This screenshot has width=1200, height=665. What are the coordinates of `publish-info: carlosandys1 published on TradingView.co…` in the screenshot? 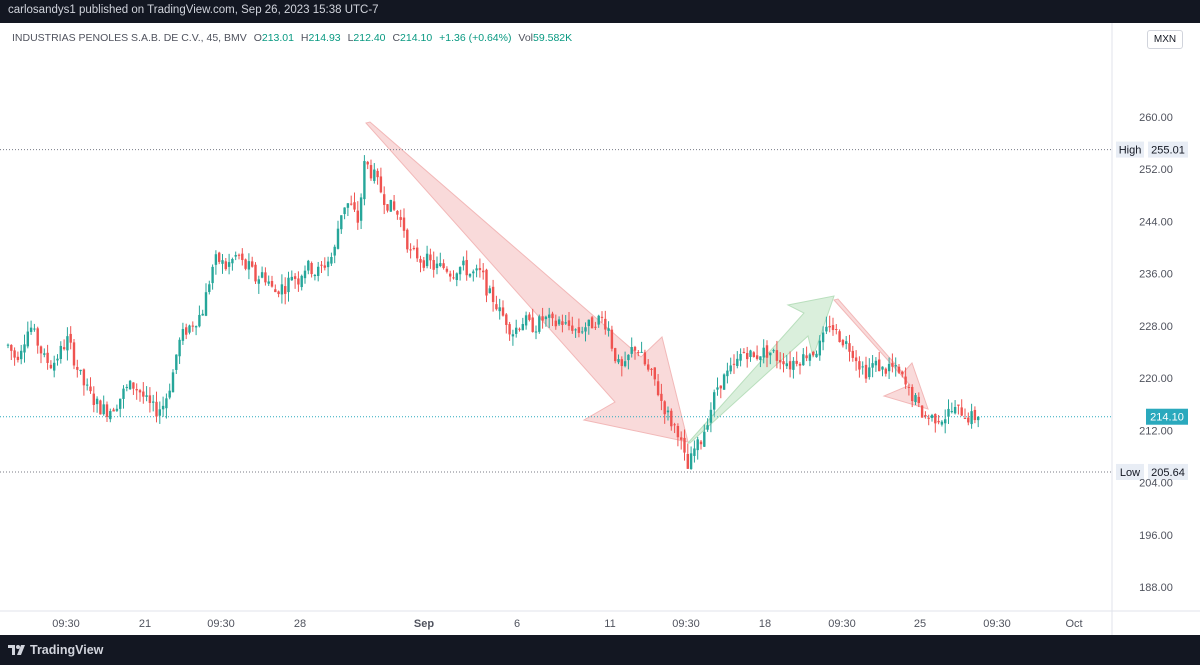 It's located at (193, 10).